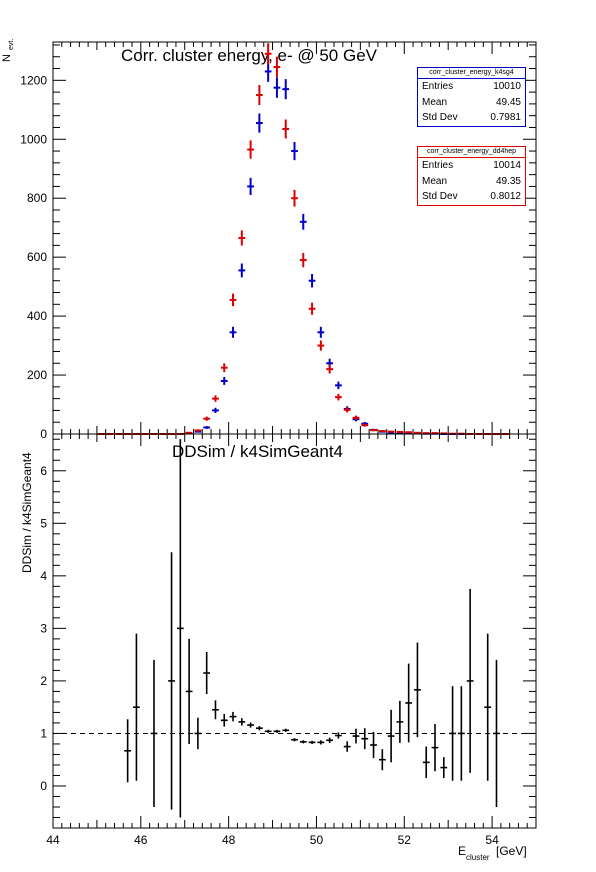  What do you see at coordinates (43, 628) in the screenshot?
I see `y-tick-label: 3` at bounding box center [43, 628].